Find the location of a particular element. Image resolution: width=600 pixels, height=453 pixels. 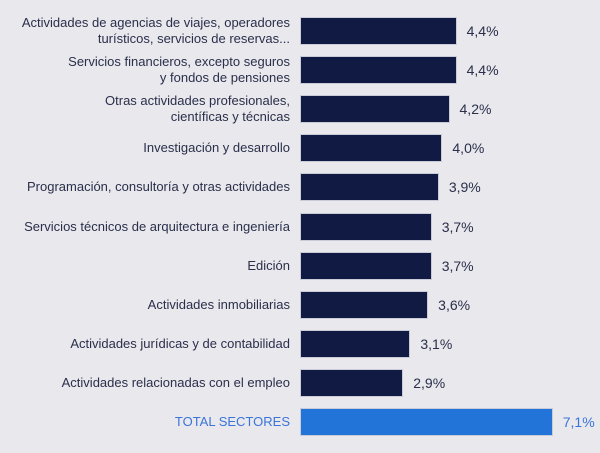

category-label-line: Otras actividades profesionales, is located at coordinates (197, 101).